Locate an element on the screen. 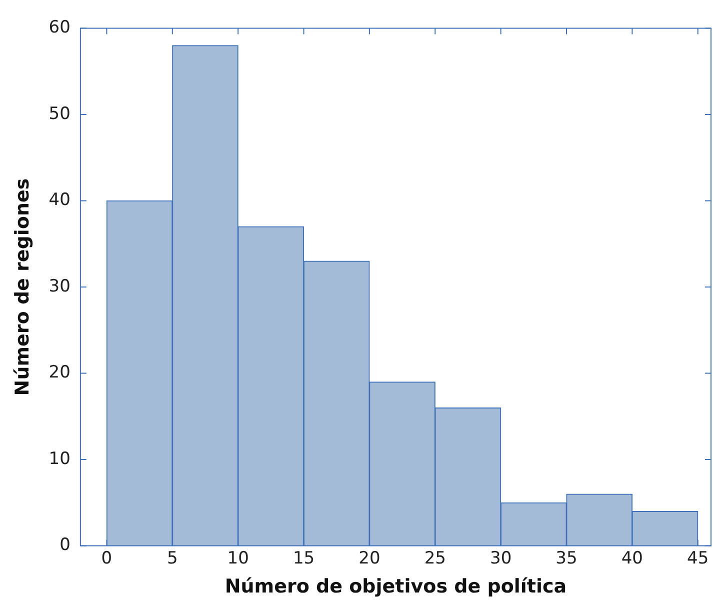  x-tick-label: 25 is located at coordinates (435, 558).